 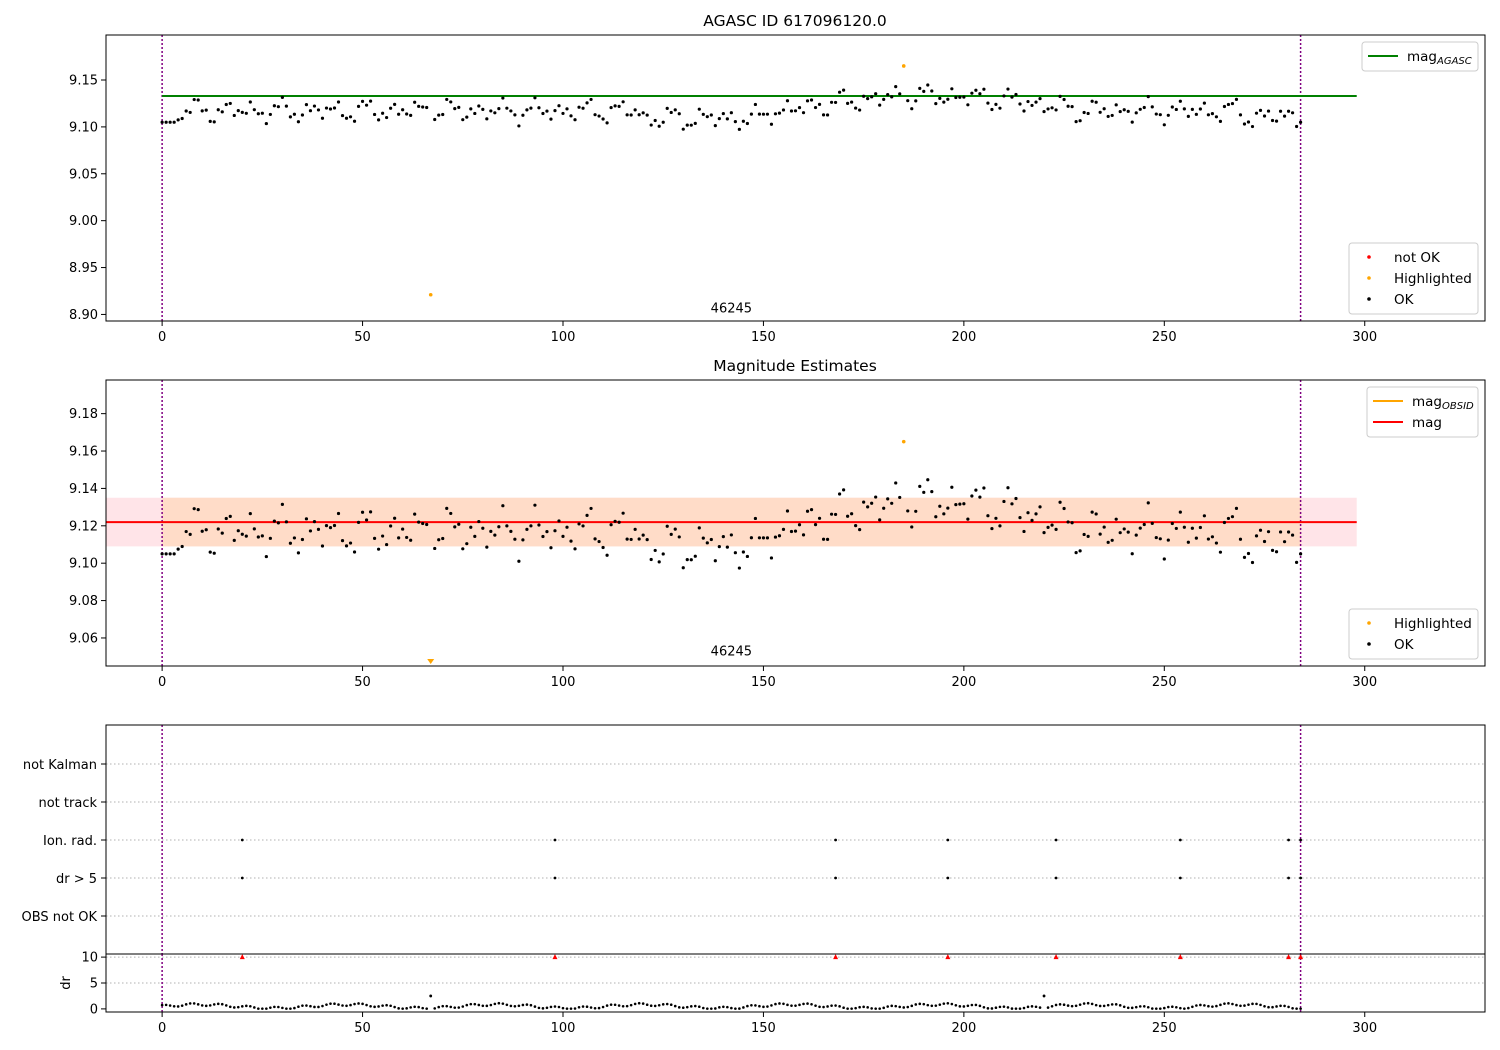 I want to click on x-tick-label: 300, so click(x=1364, y=337).